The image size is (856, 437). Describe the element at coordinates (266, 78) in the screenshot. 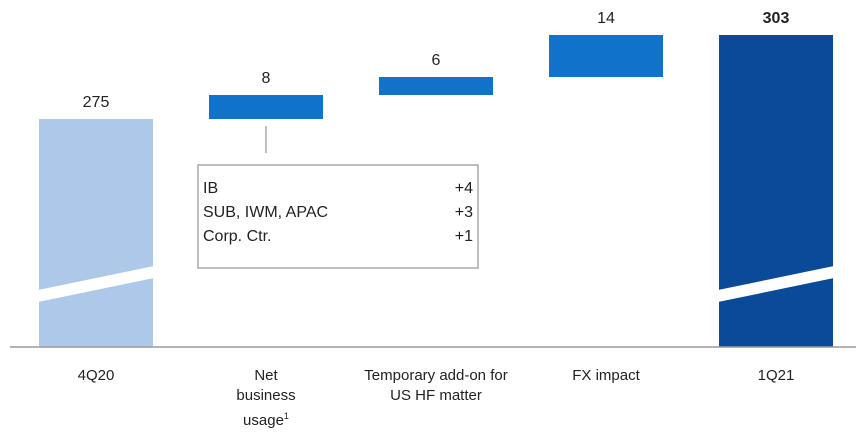

I see `value-label: 8` at that location.